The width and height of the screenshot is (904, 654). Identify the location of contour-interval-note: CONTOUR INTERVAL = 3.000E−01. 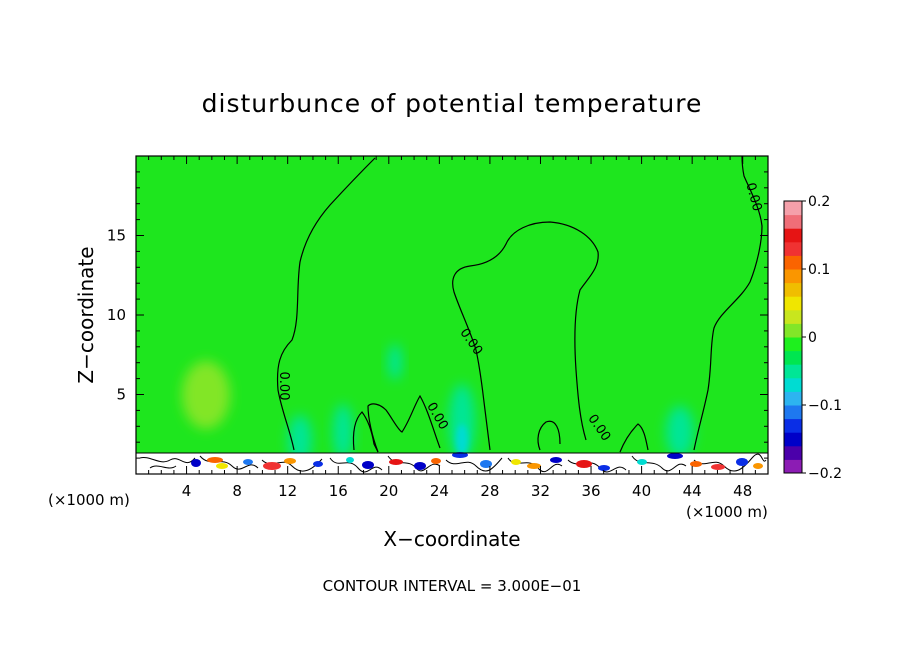
(452, 586).